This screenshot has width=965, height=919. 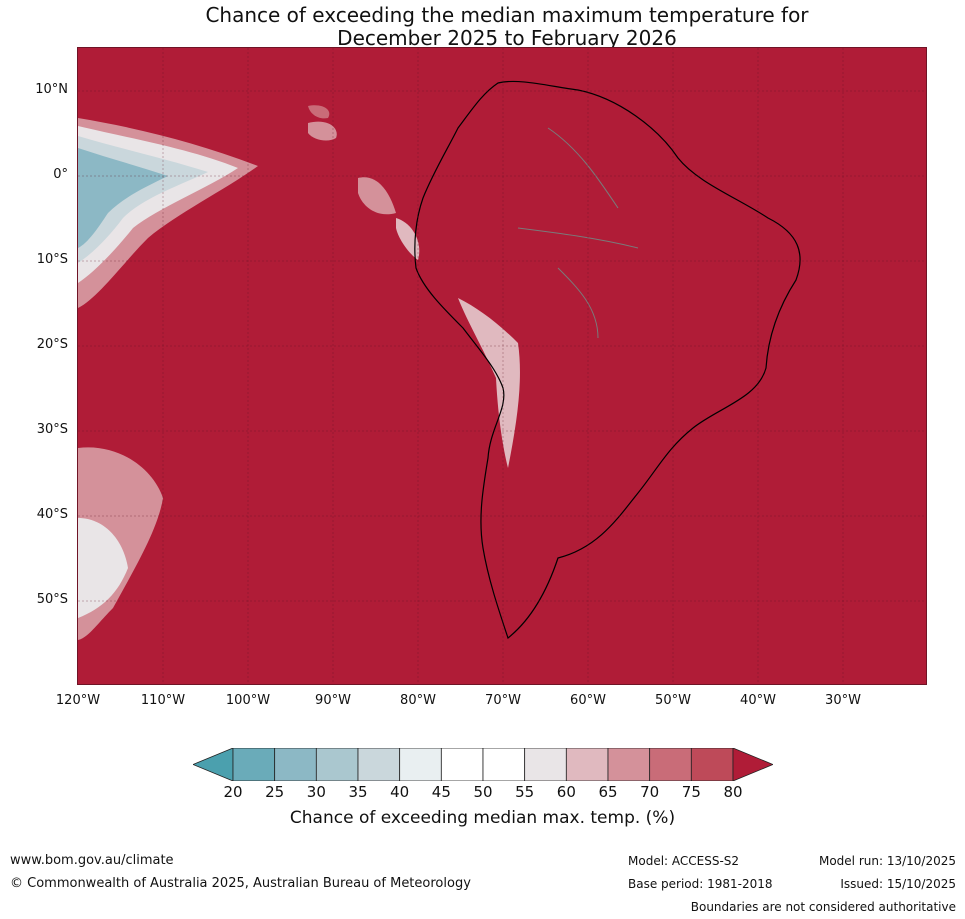 I want to click on lat-label-20s: 20°S, so click(x=52, y=344).